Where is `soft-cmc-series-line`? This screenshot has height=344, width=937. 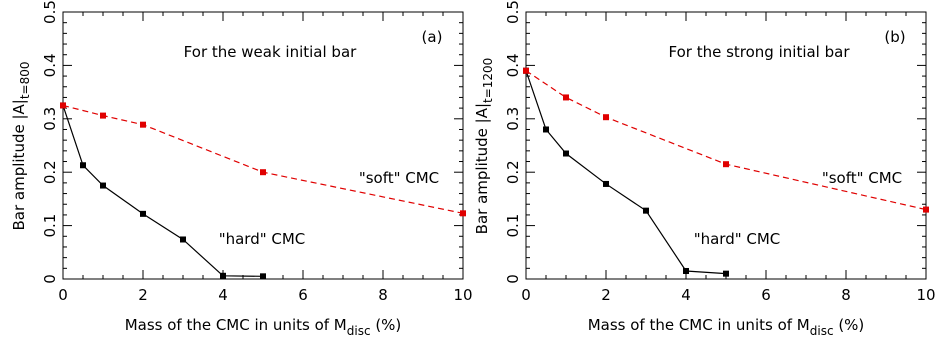 soft-cmc-series-line is located at coordinates (263, 159).